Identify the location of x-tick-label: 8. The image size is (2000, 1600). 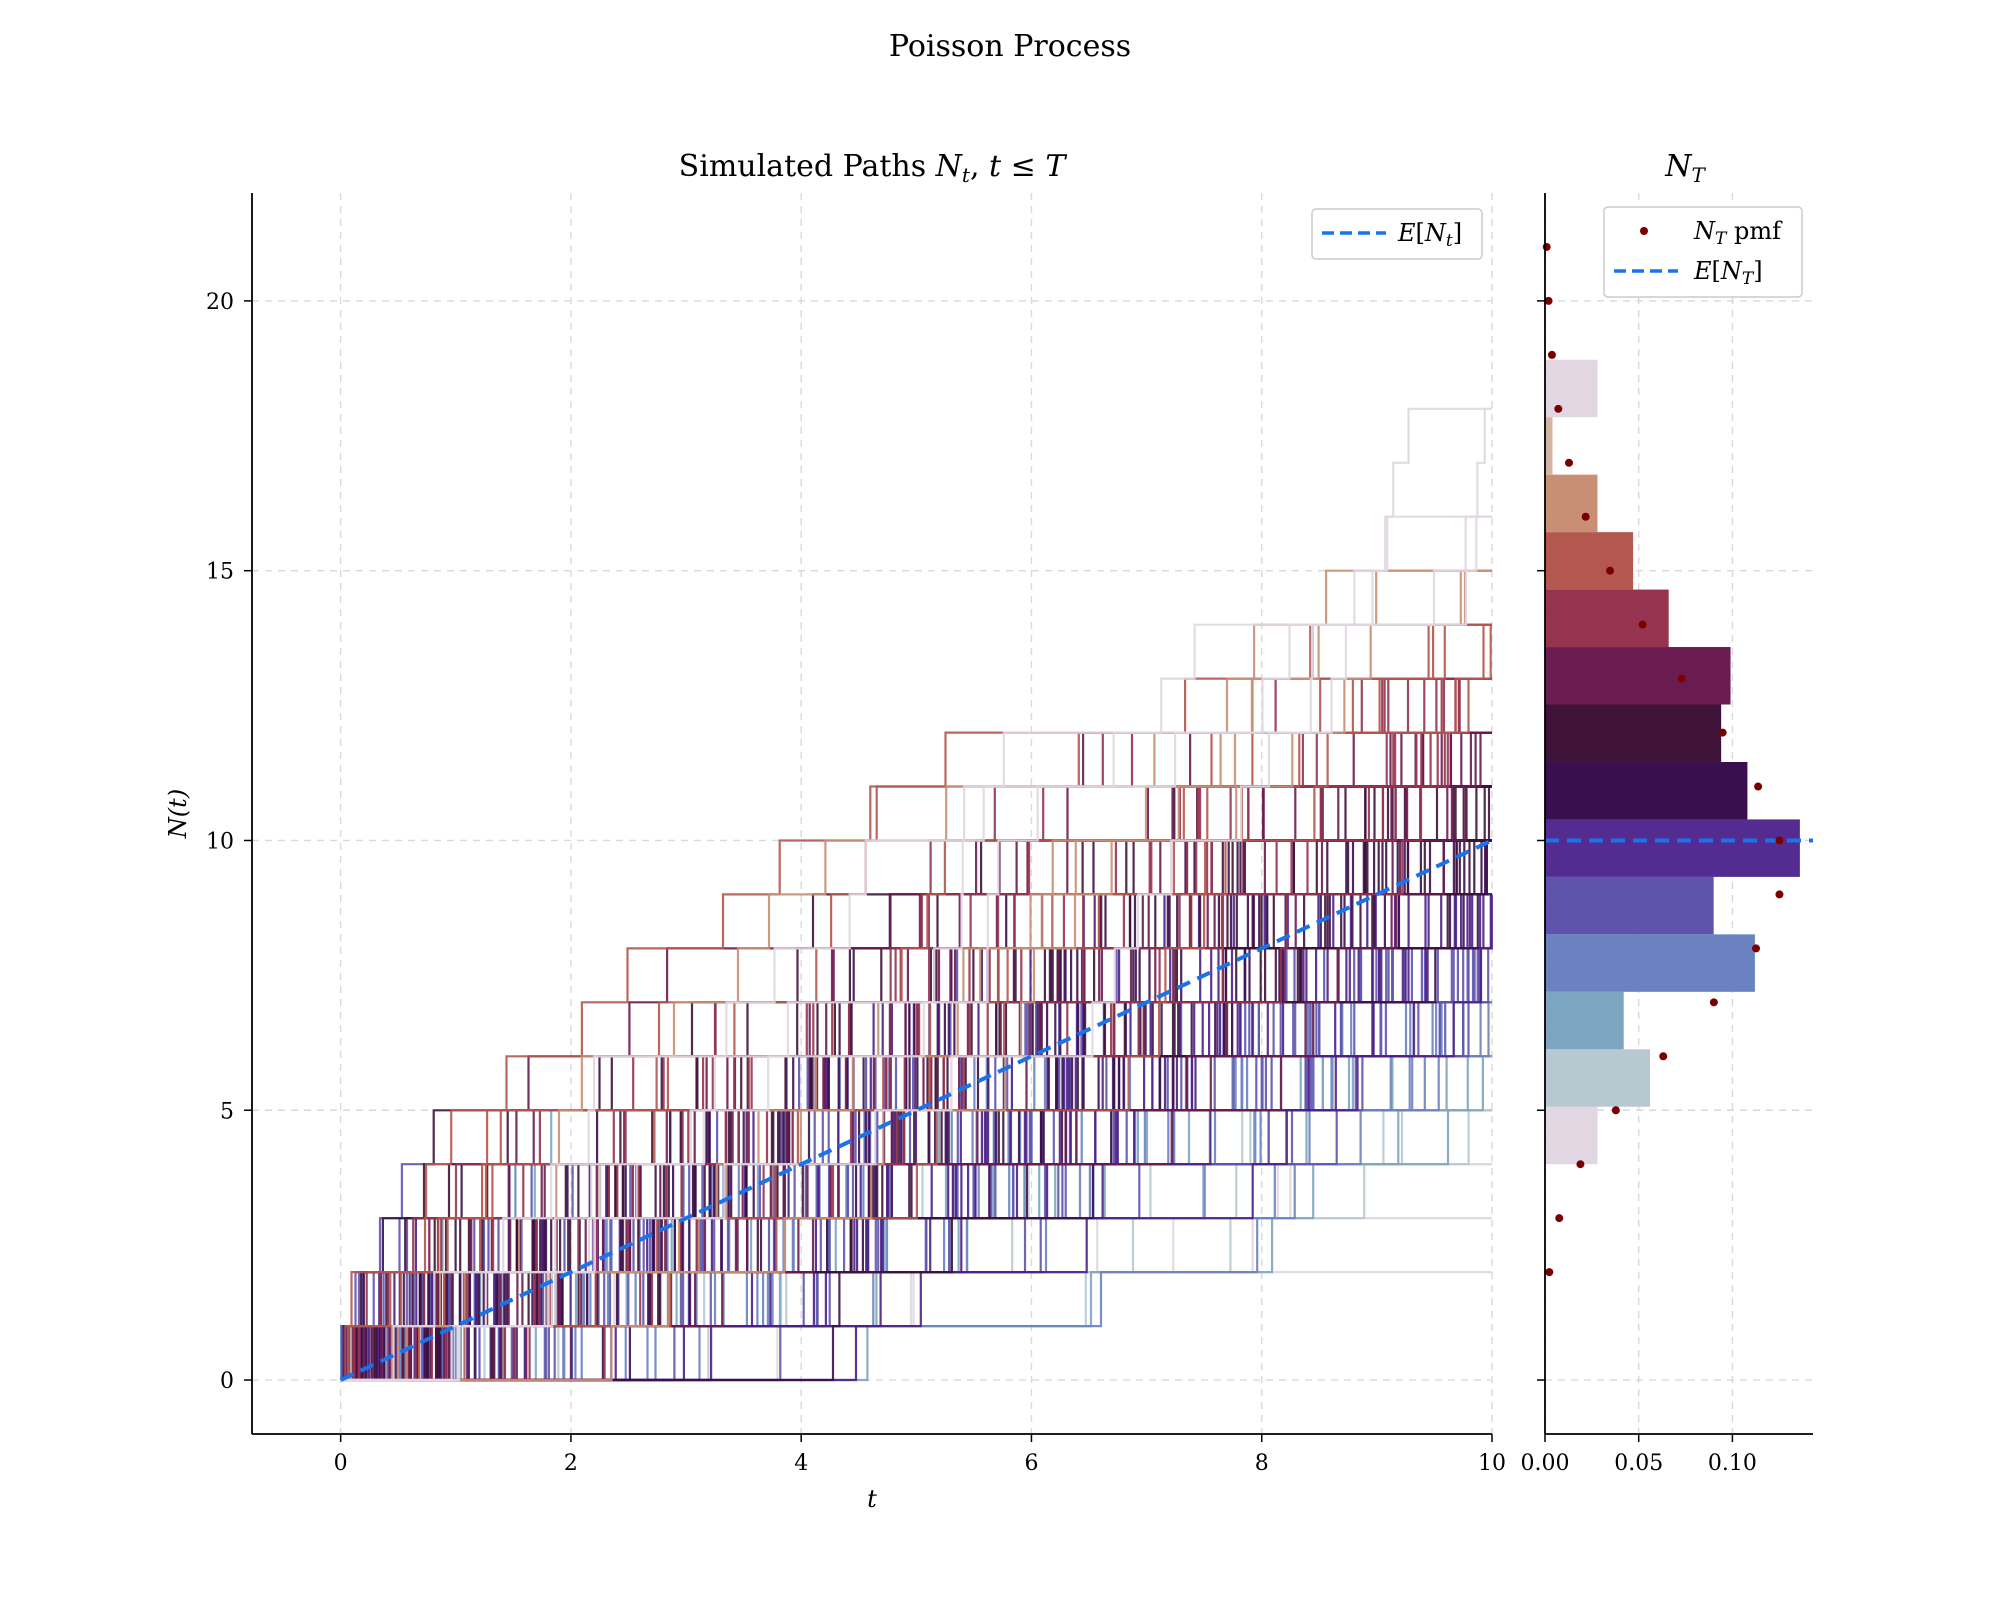
(1262, 1463).